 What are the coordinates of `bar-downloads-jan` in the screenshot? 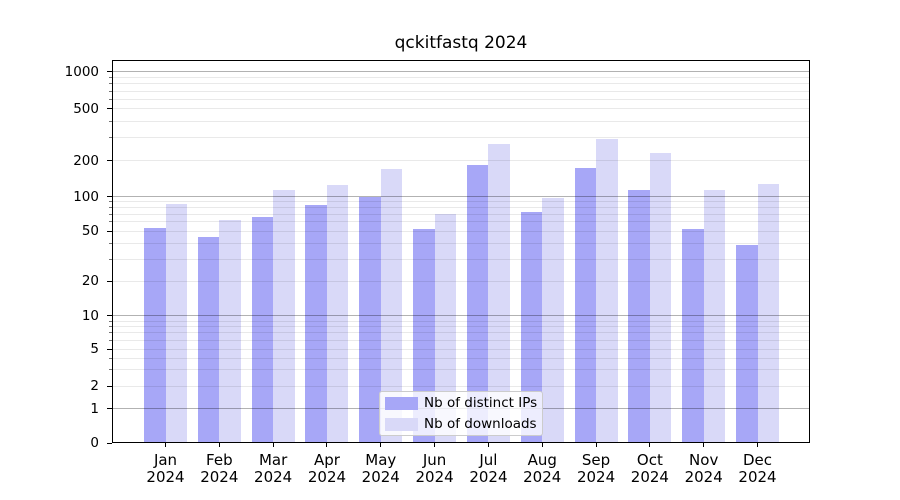 It's located at (176, 323).